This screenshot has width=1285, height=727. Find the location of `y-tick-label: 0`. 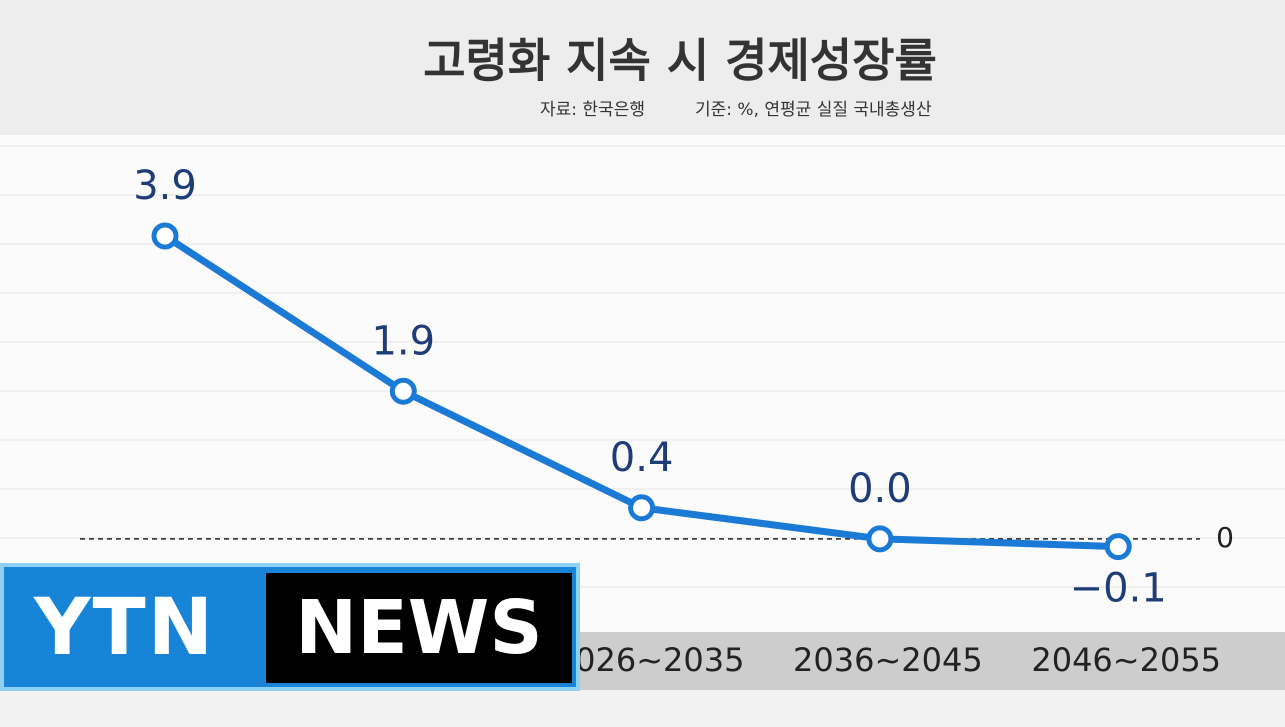

y-tick-label: 0 is located at coordinates (1225, 537).